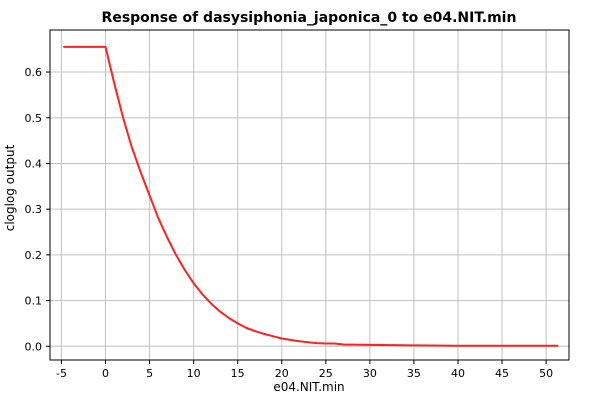  Describe the element at coordinates (149, 373) in the screenshot. I see `x-tick-label: 5` at that location.